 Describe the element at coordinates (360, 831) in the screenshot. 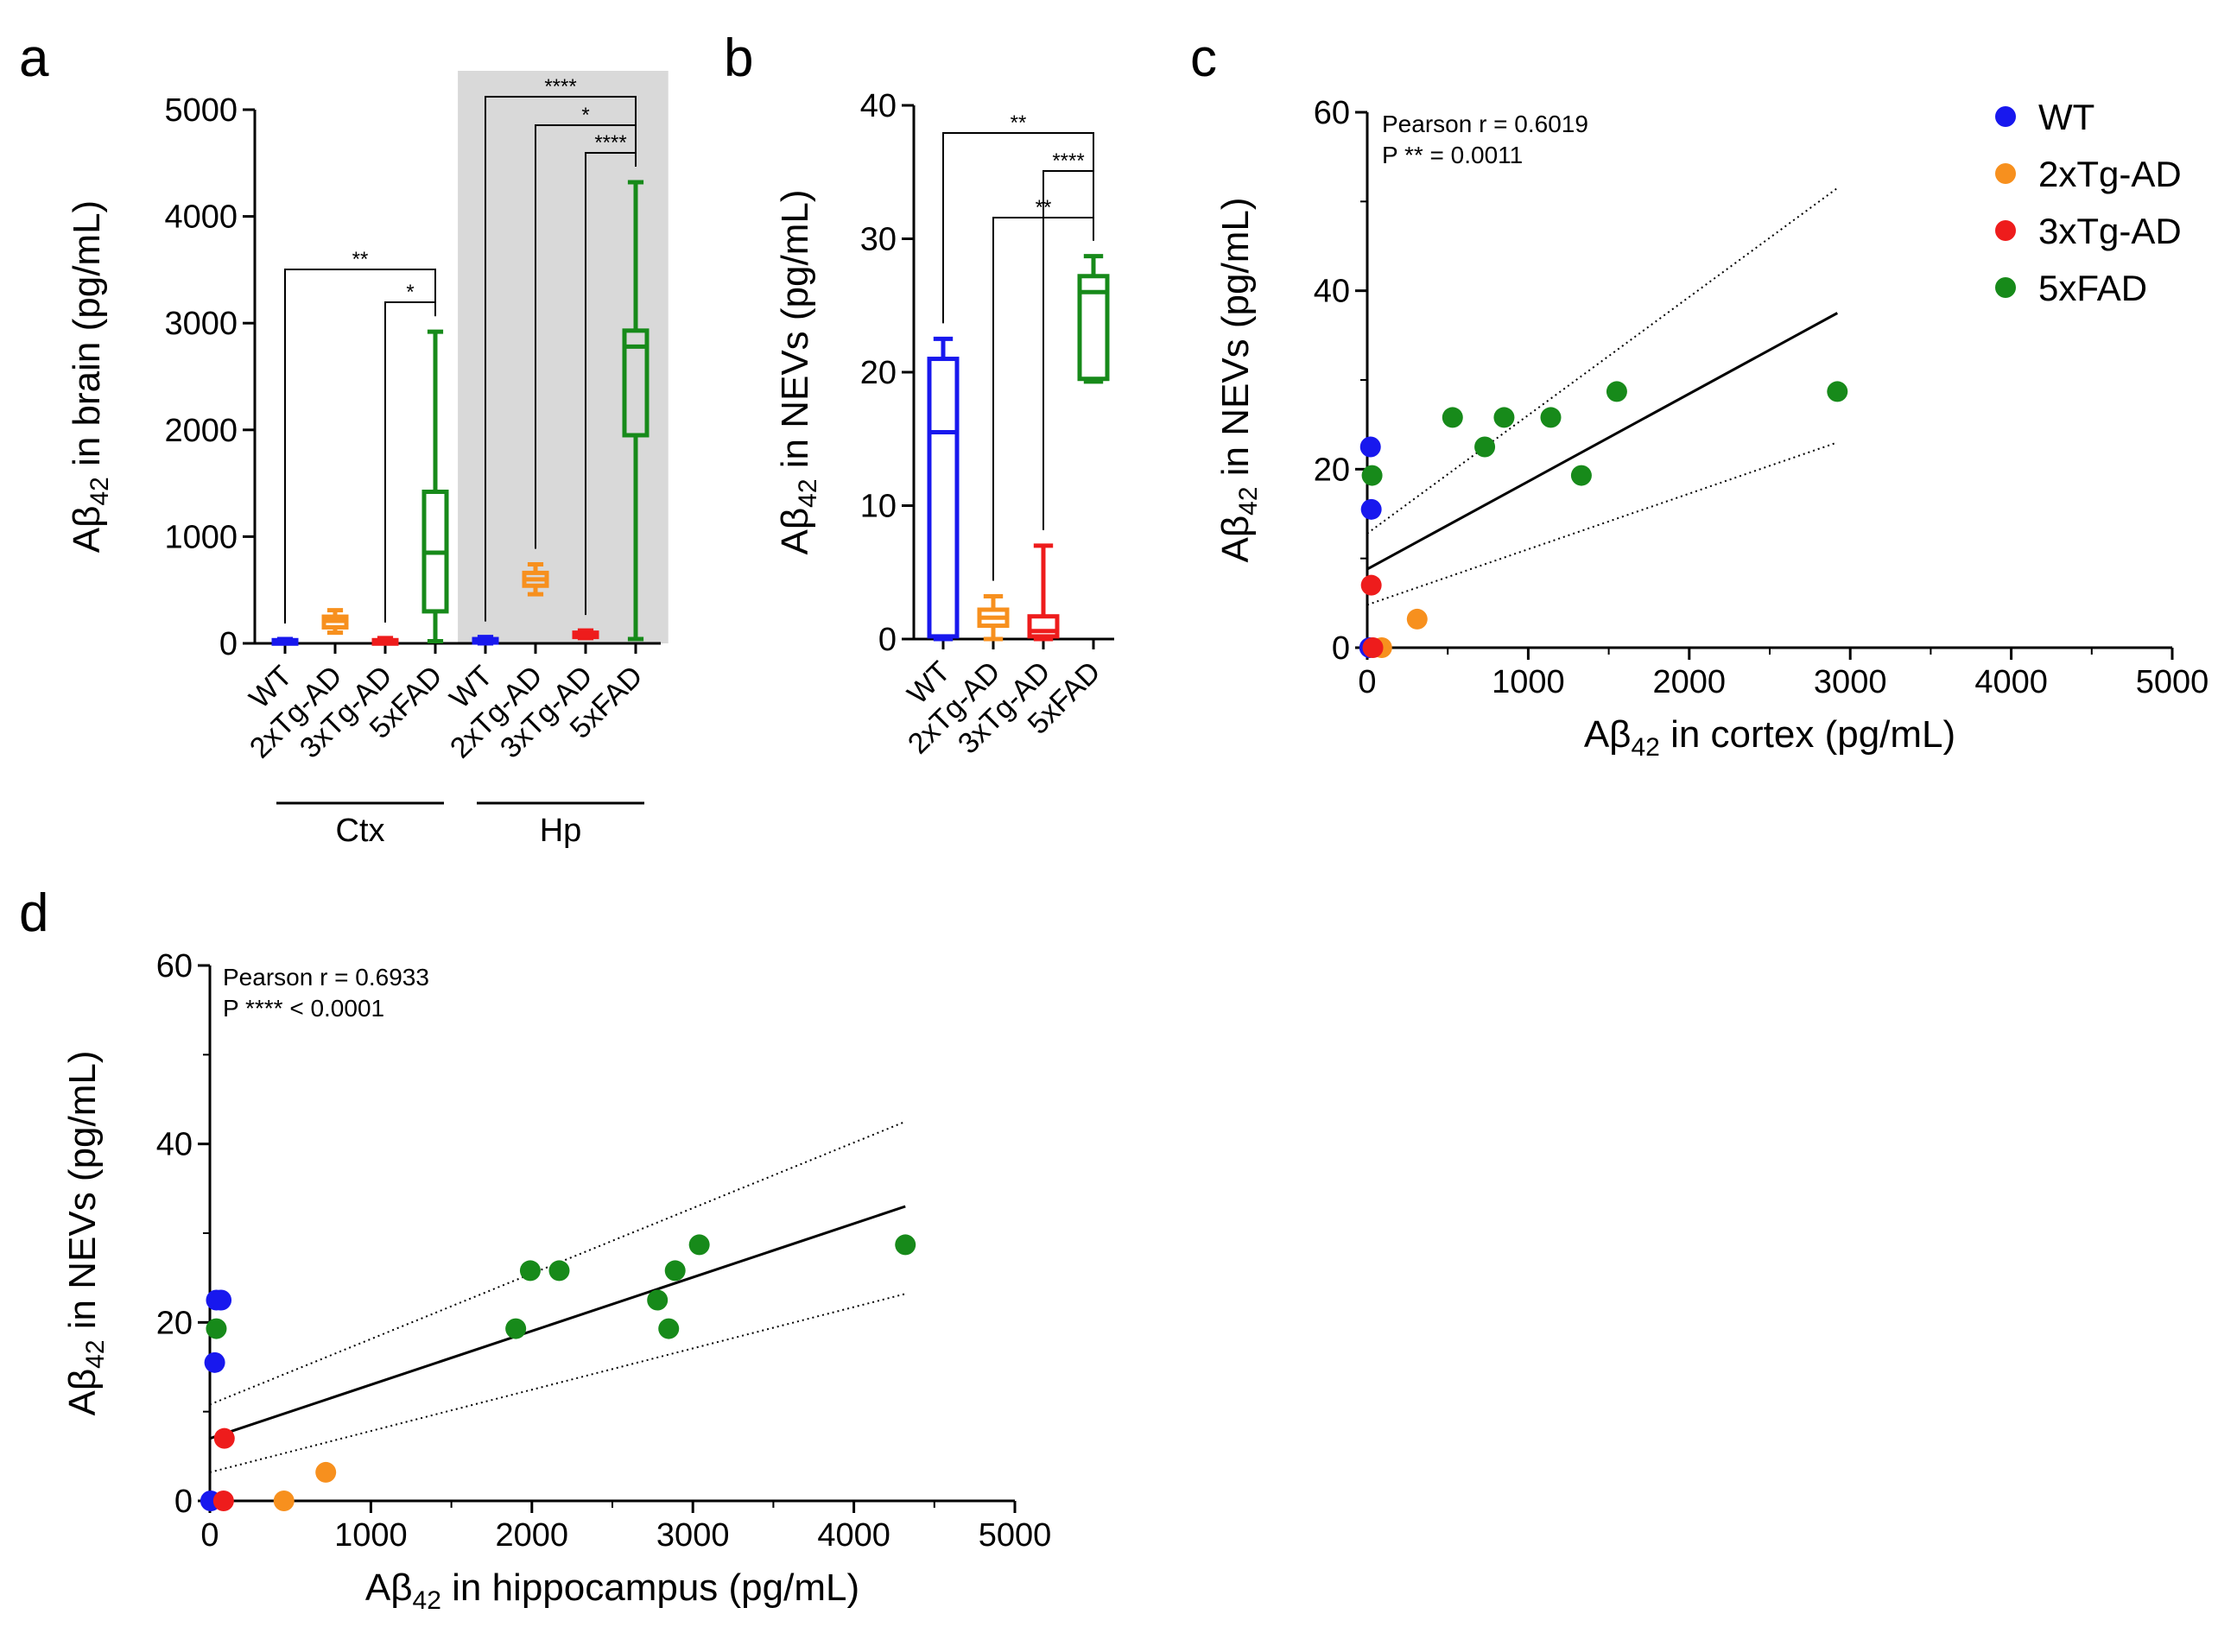

I see `group-label: Ctx` at that location.